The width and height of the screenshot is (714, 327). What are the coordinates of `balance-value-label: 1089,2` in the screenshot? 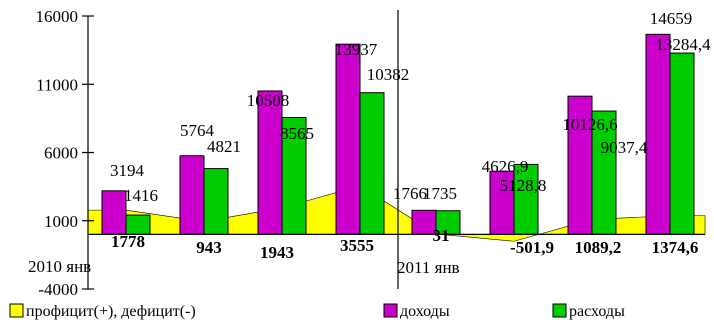 It's located at (598, 247).